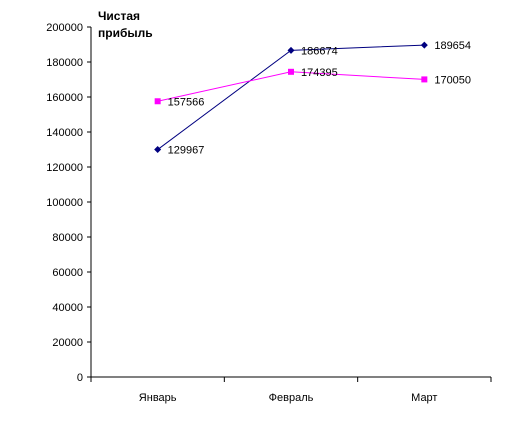  What do you see at coordinates (67, 273) in the screenshot?
I see `y-tick-label: 60000` at bounding box center [67, 273].